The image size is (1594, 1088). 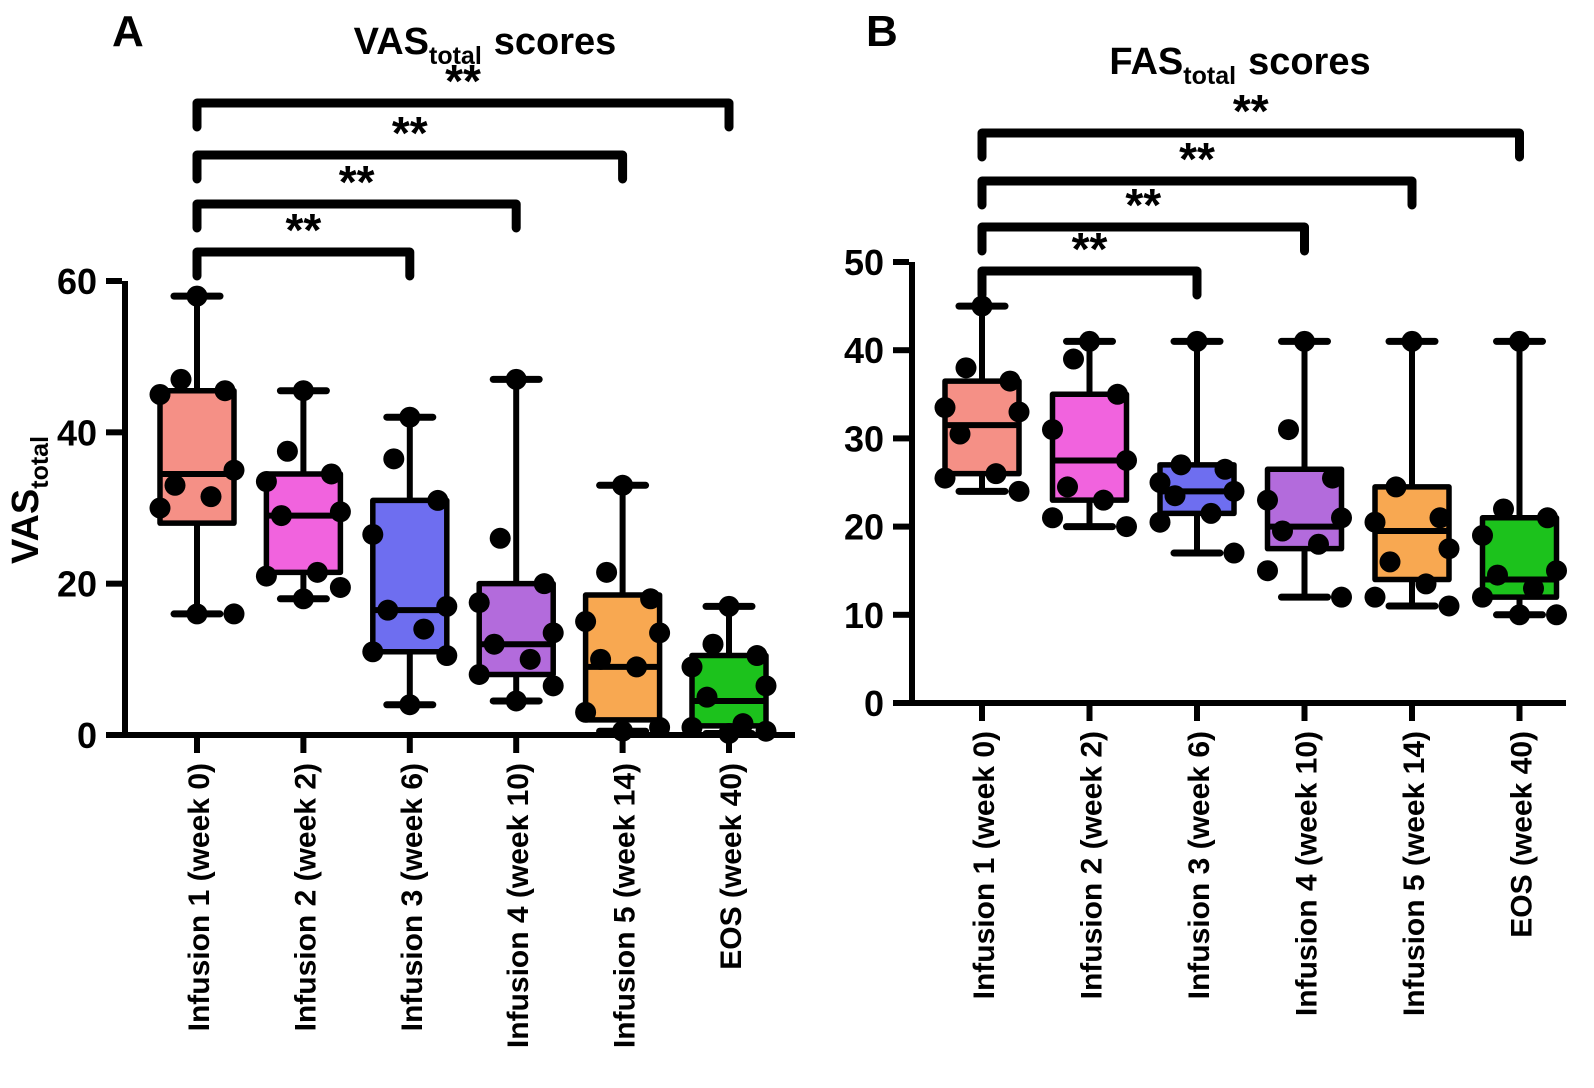 I want to click on y-tick-label: 30, so click(x=864, y=438).